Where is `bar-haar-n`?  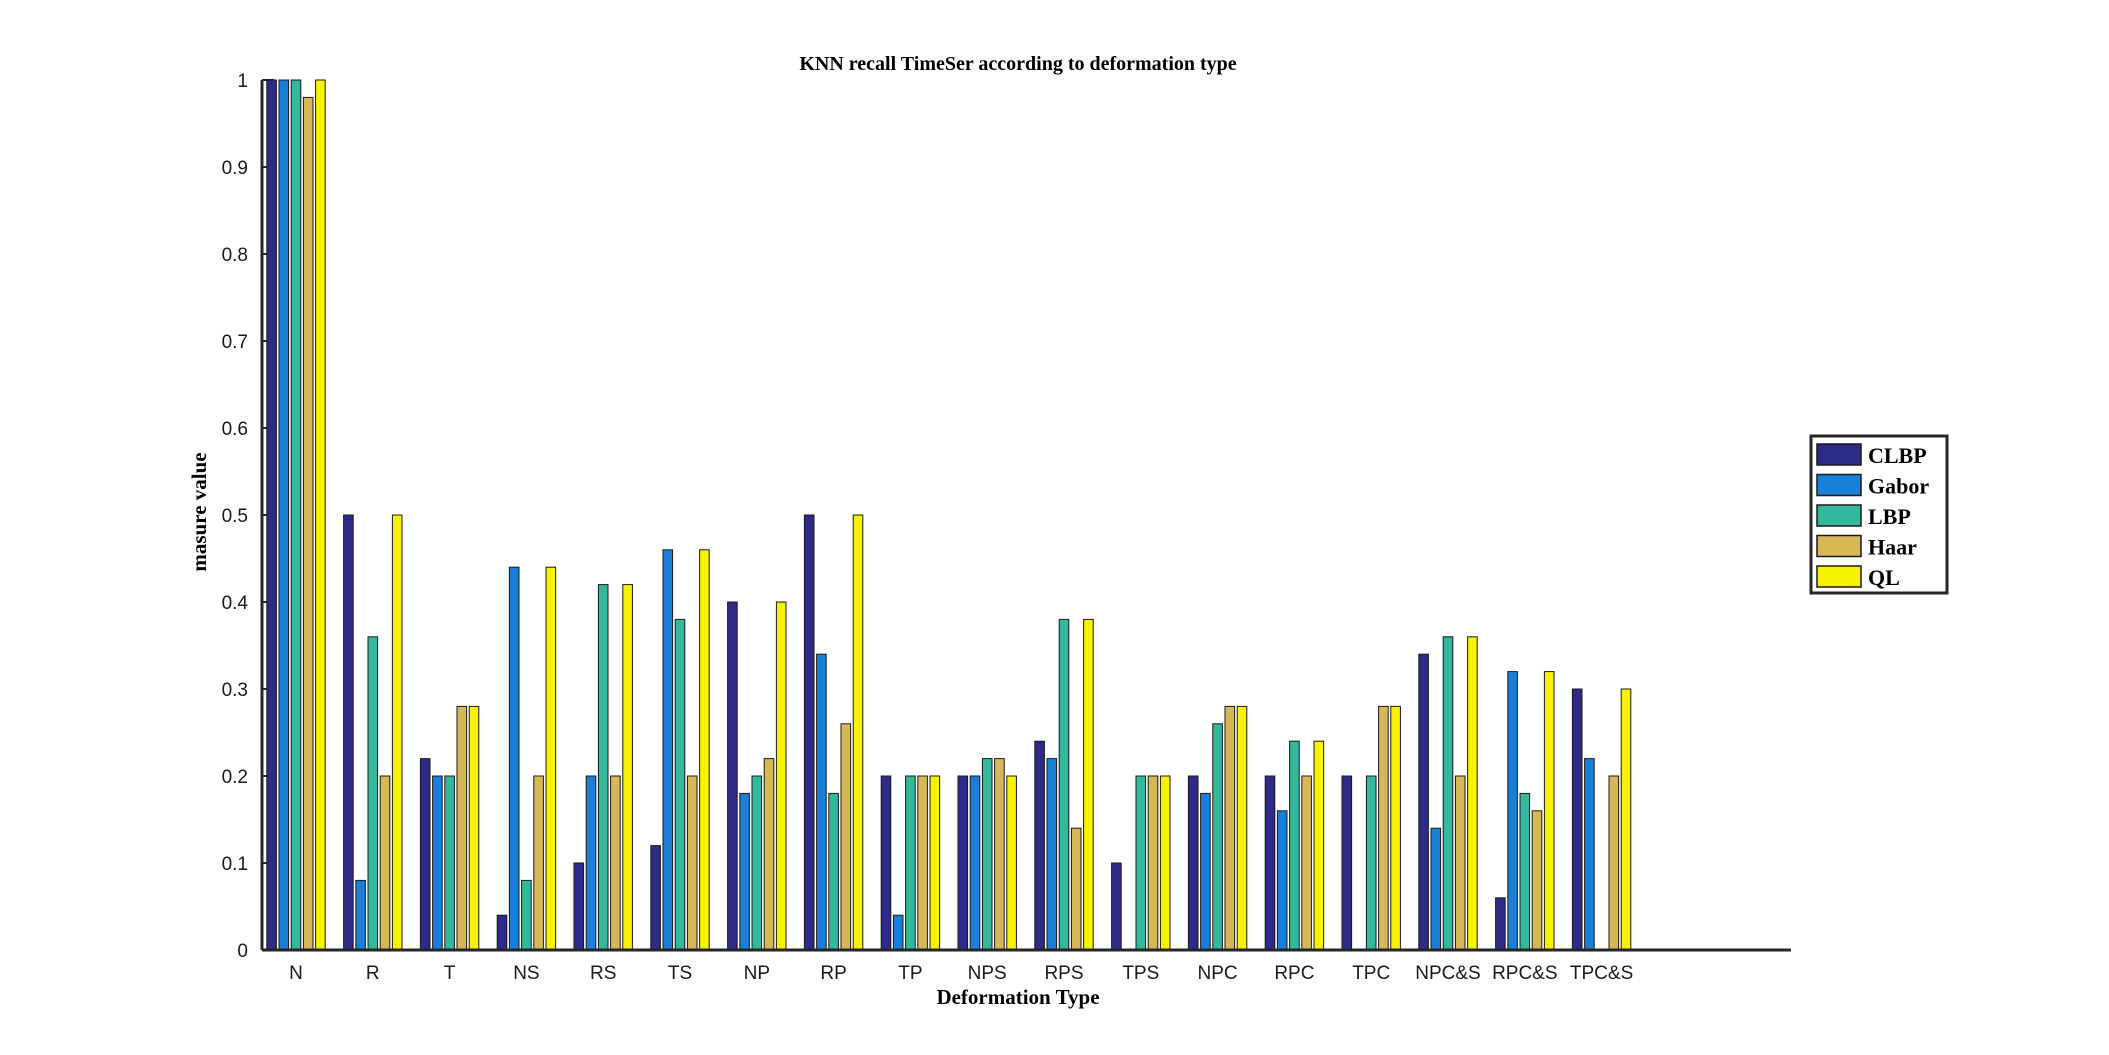 bar-haar-n is located at coordinates (308, 523).